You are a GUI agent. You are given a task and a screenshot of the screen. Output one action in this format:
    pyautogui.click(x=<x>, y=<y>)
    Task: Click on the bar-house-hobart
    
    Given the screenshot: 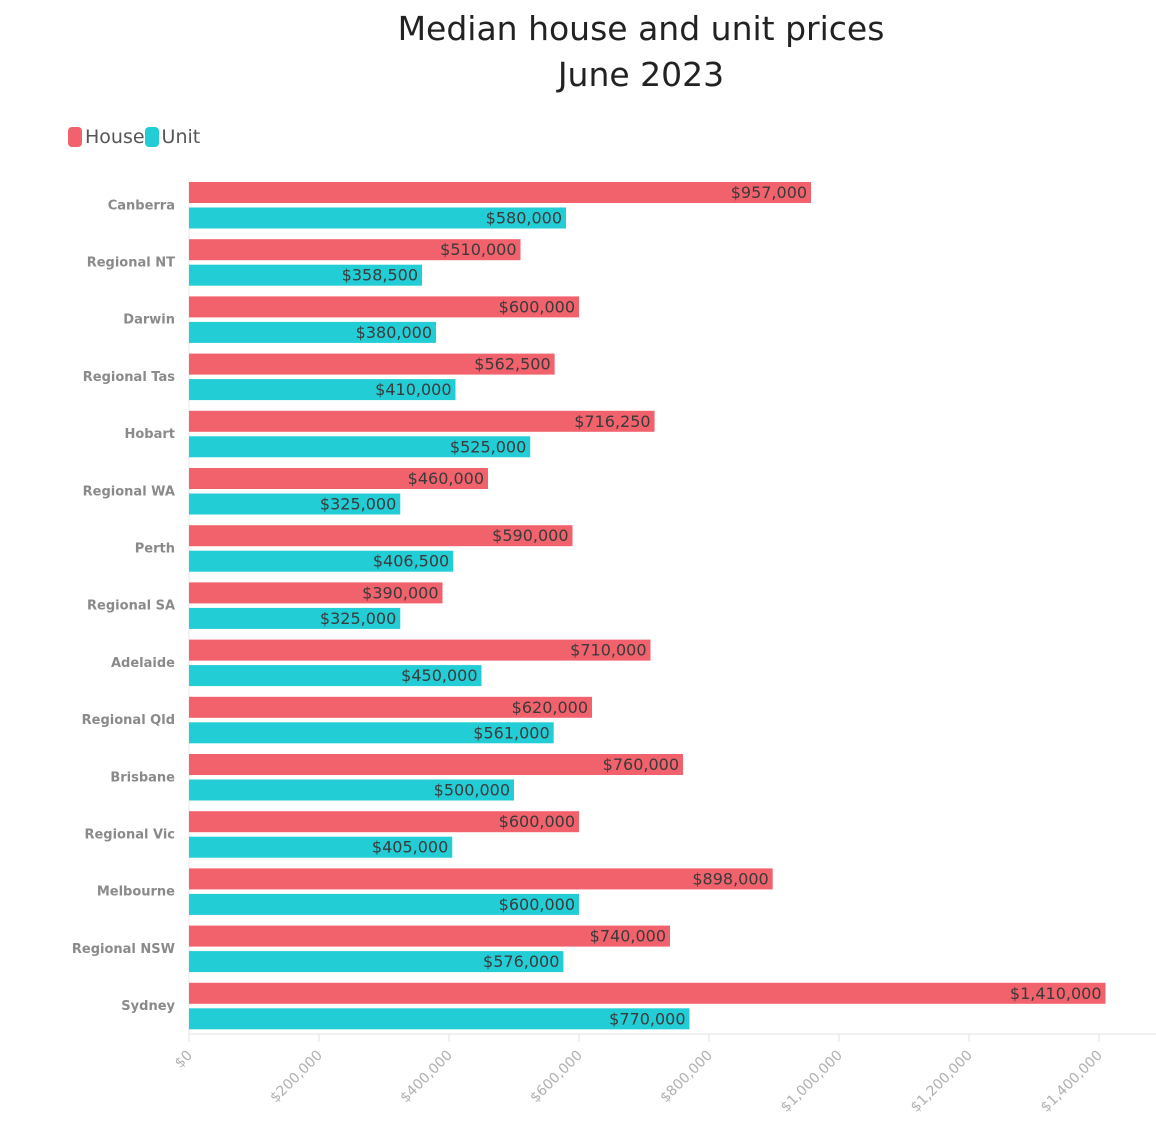 What is the action you would take?
    pyautogui.click(x=422, y=421)
    